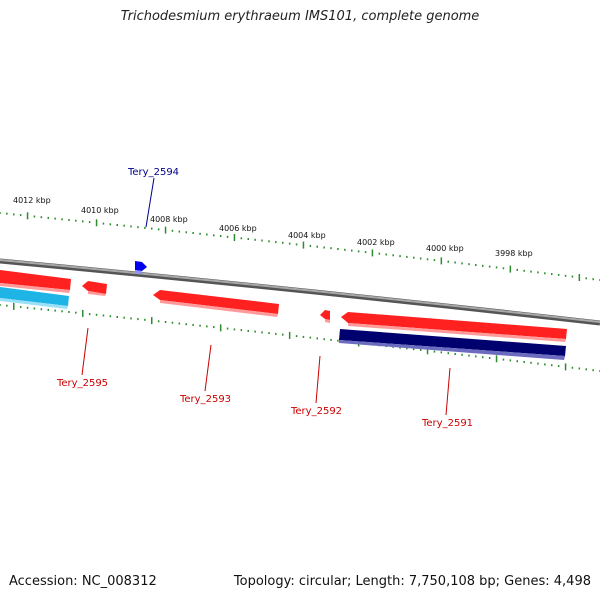  Describe the element at coordinates (94, 288) in the screenshot. I see `feature-tery-2595-cds` at that location.